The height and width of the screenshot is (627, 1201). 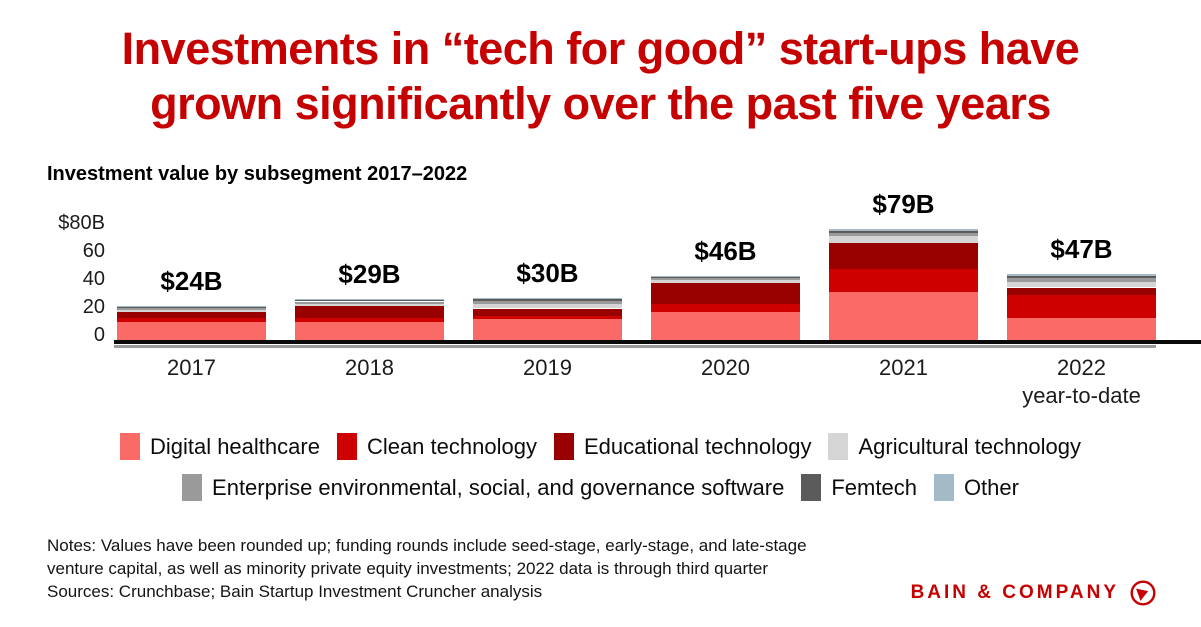 I want to click on bain-company-logo-text: BAIN & COMPANY, so click(x=1014, y=592).